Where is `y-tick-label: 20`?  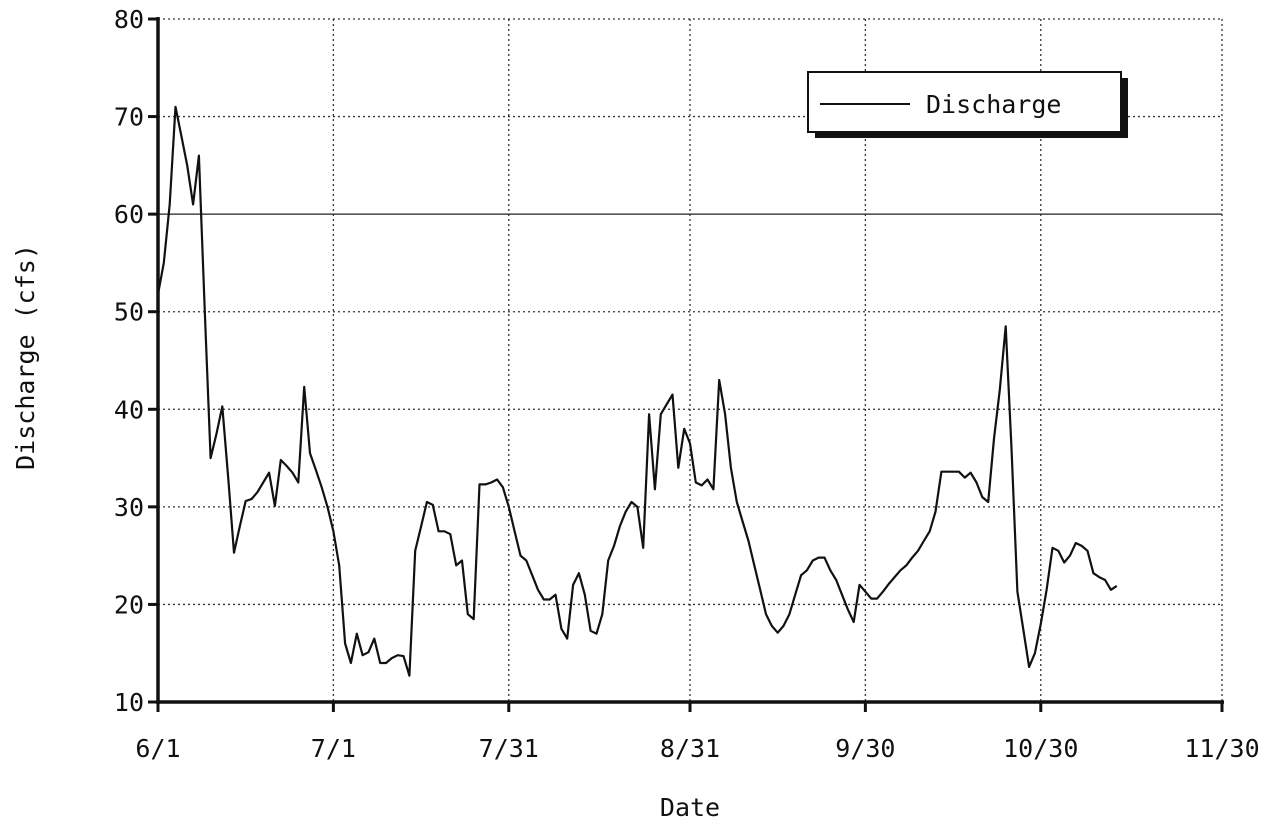
y-tick-label: 20 is located at coordinates (129, 604).